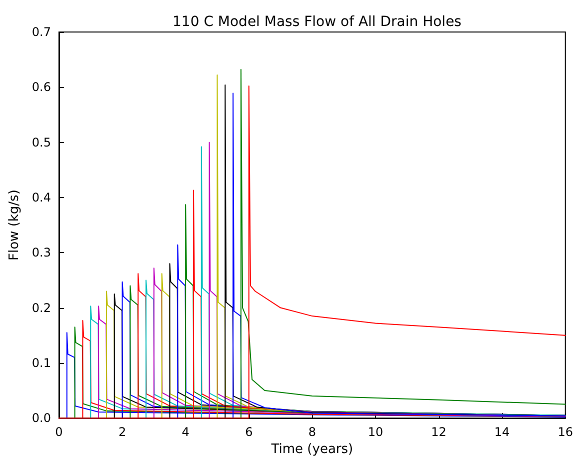 The width and height of the screenshot is (576, 461). Describe the element at coordinates (41, 418) in the screenshot. I see `y-tick-label: 0.0` at that location.